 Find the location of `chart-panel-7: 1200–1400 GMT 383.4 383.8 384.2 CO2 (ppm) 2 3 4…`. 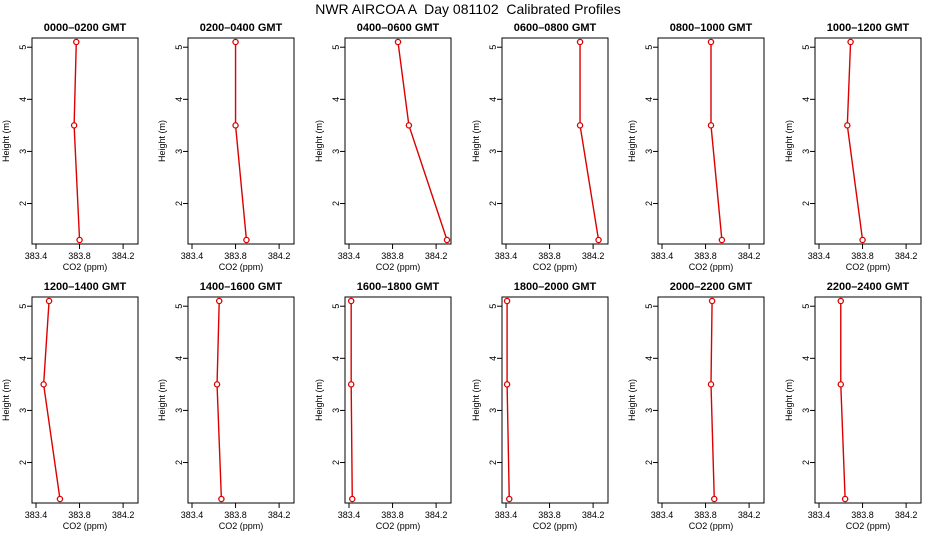

chart-panel-7: 1200–1400 GMT 383.4 383.8 384.2 CO2 (ppm) 2 3 4… is located at coordinates (70, 406).